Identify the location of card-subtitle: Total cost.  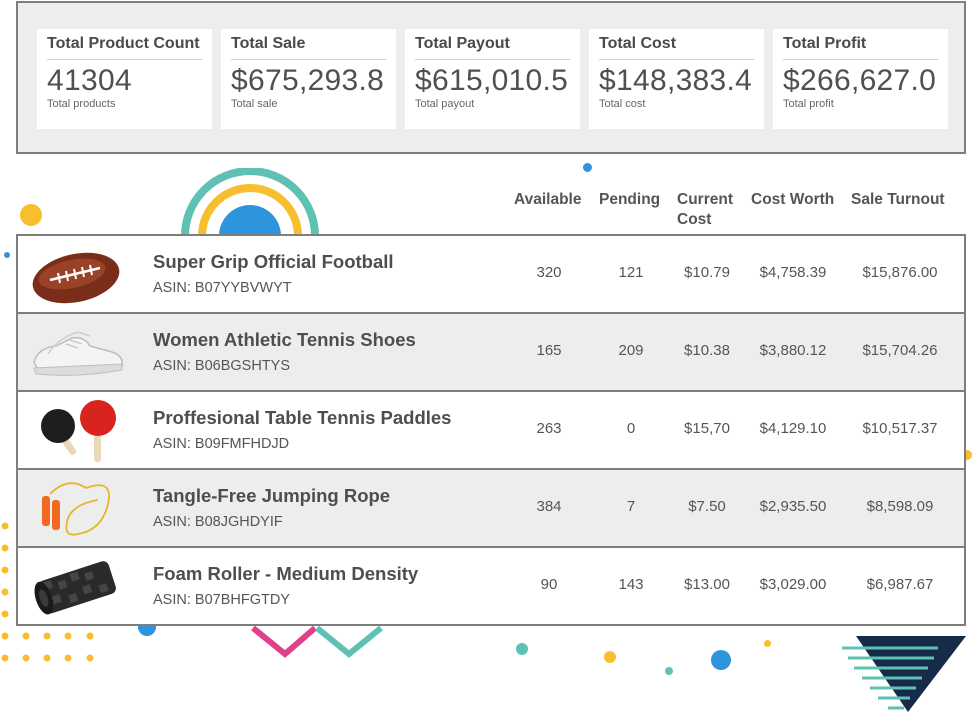
(622, 104).